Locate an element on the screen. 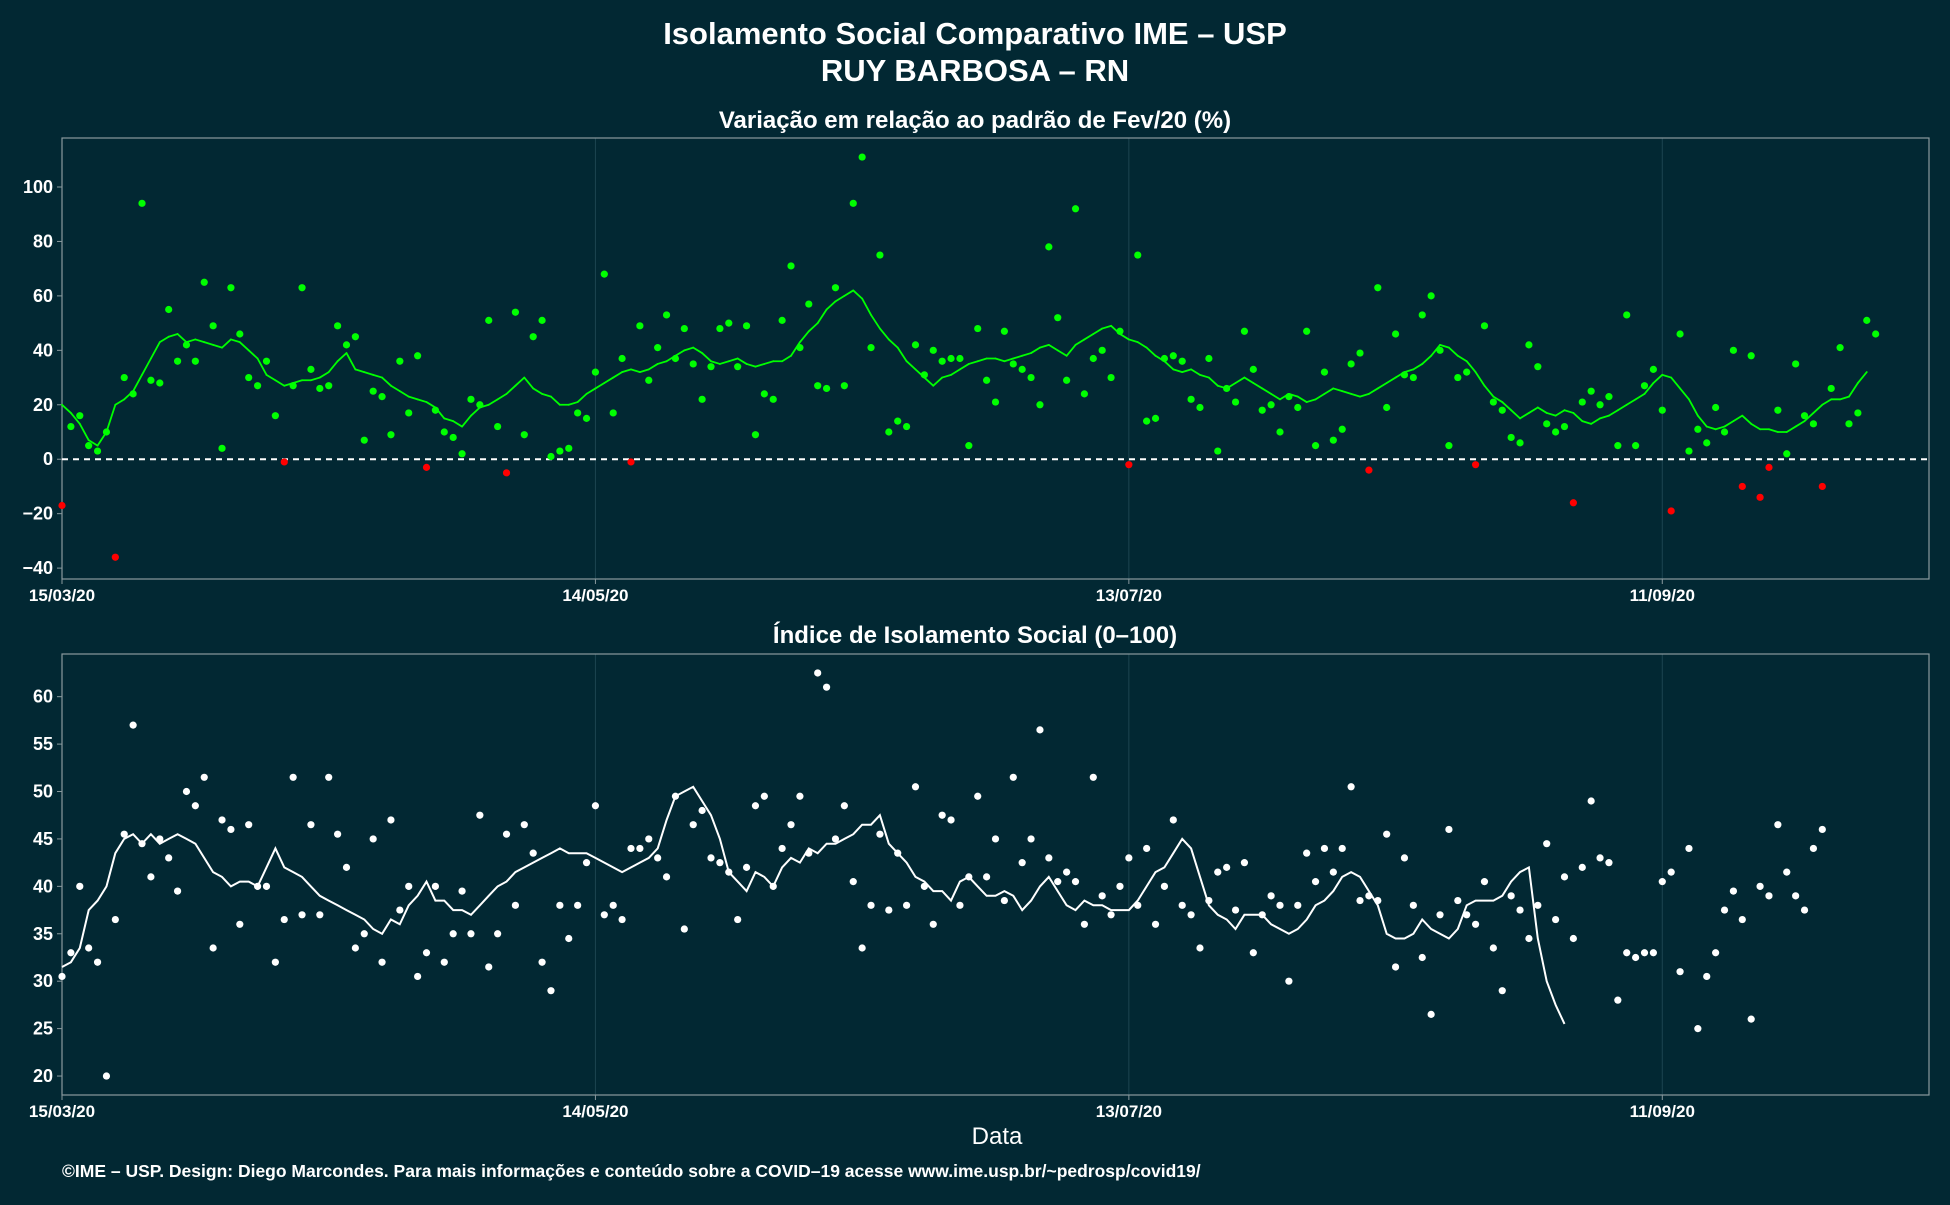 Image resolution: width=1950 pixels, height=1205 pixels. y-tick-label: 55 is located at coordinates (43, 744).